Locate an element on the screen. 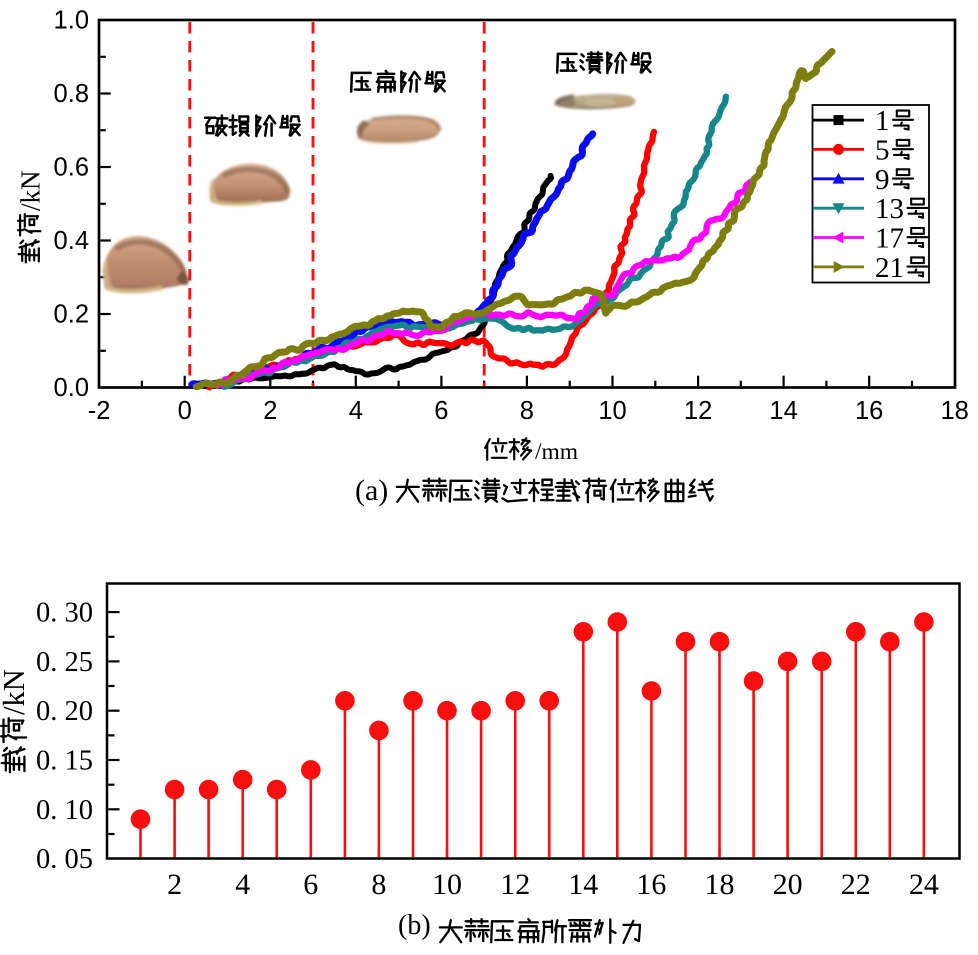  svg-text: 22 is located at coordinates (856, 884).